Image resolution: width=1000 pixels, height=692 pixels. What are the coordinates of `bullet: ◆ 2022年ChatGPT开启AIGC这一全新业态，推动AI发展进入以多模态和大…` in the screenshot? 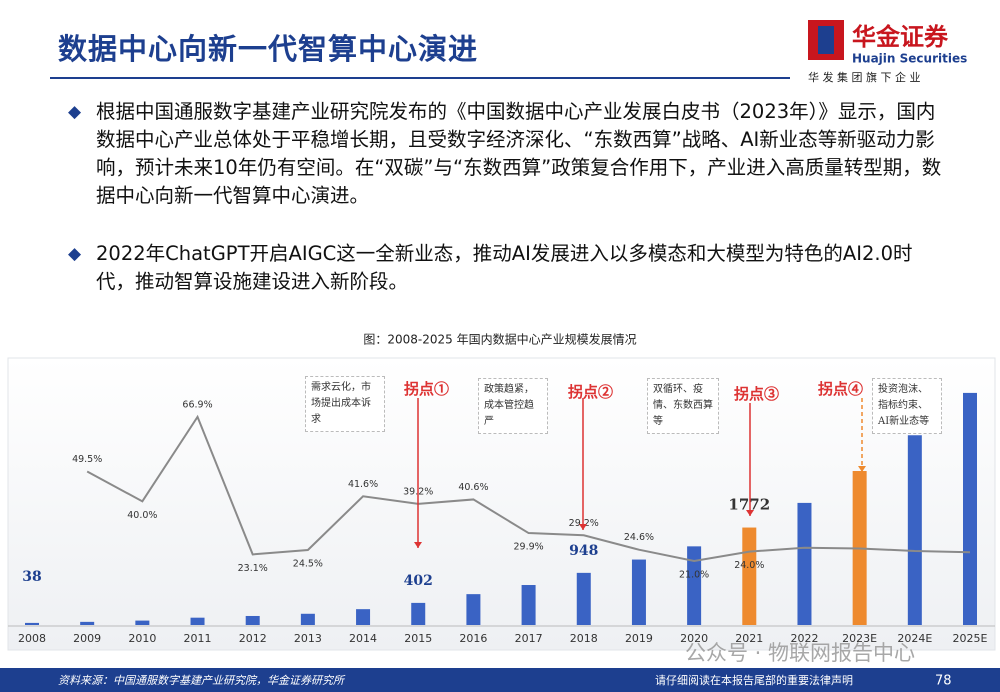 It's located at (508, 268).